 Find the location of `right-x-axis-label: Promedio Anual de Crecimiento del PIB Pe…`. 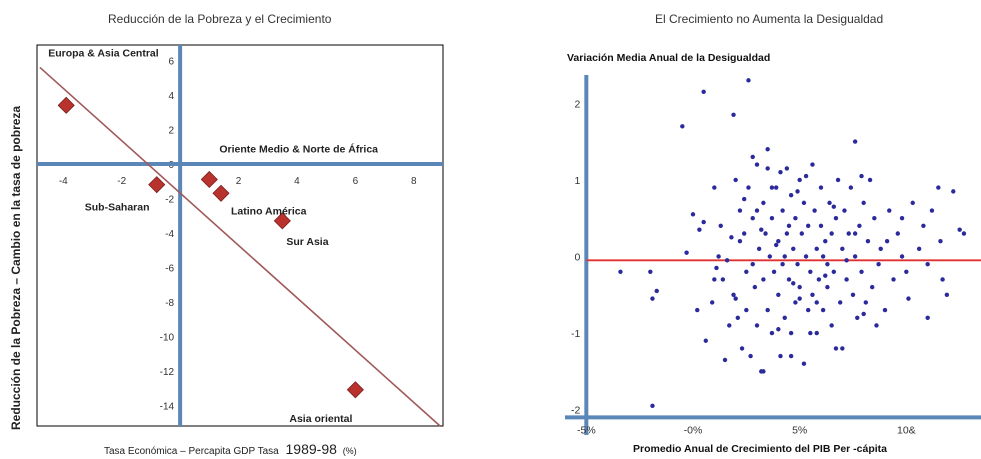

right-x-axis-label: Promedio Anual de Crecimiento del PIB Pe… is located at coordinates (760, 449).